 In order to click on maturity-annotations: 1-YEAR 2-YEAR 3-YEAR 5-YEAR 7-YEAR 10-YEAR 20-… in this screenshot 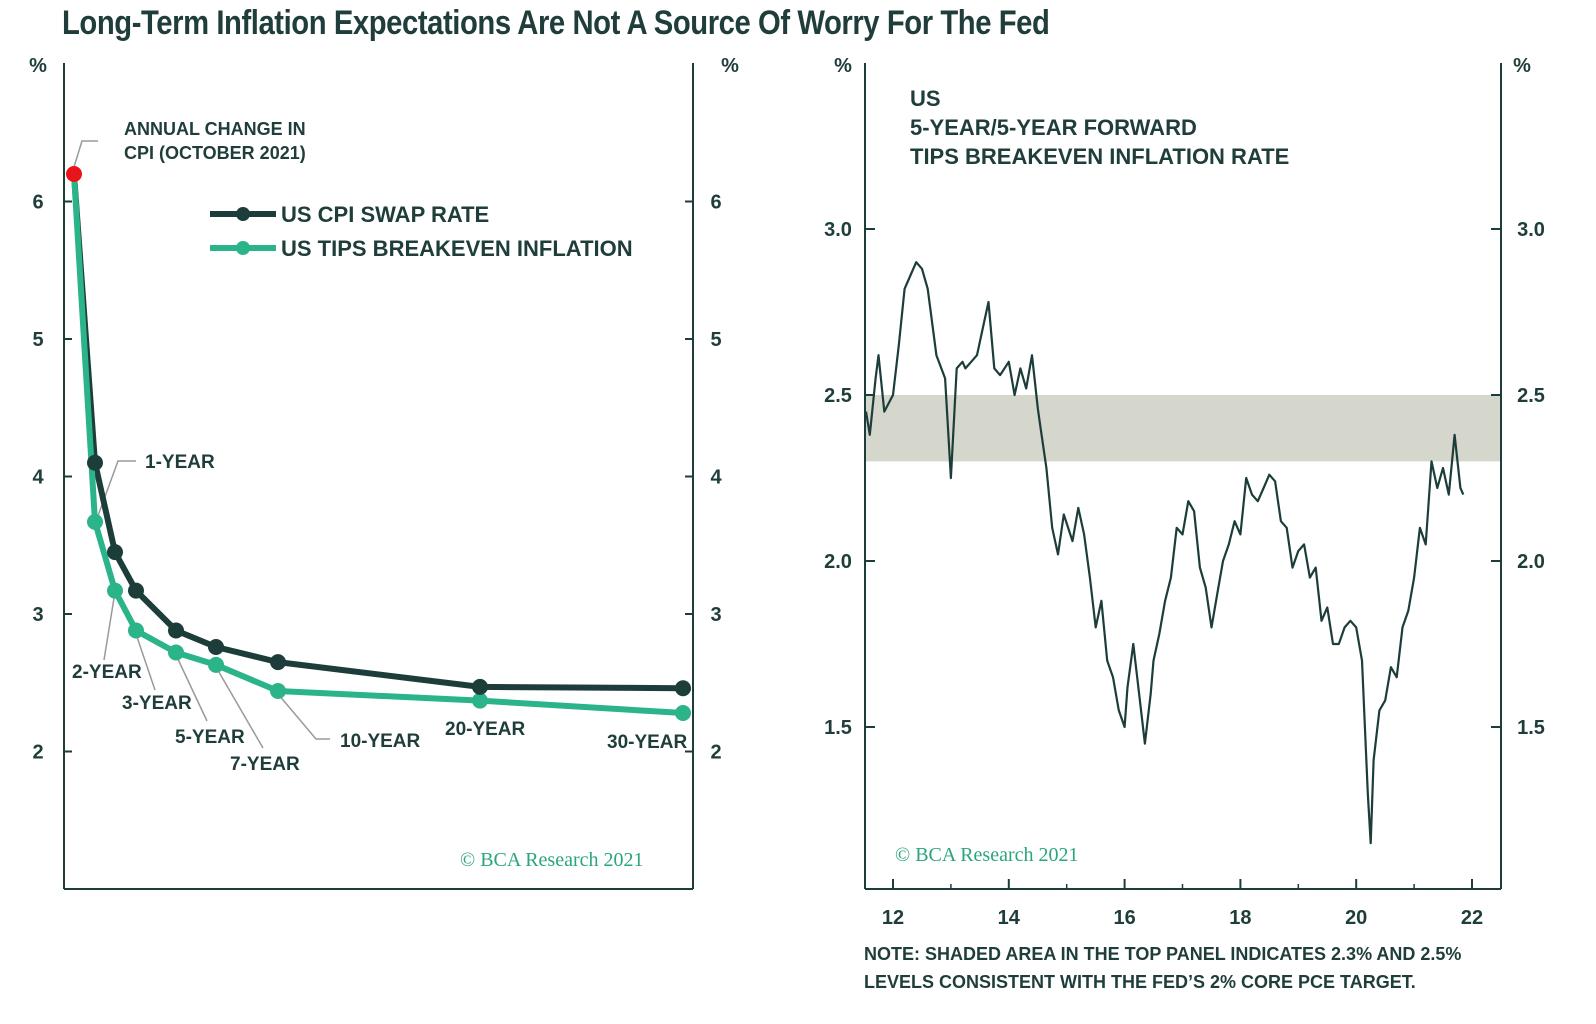, I will do `click(380, 613)`.